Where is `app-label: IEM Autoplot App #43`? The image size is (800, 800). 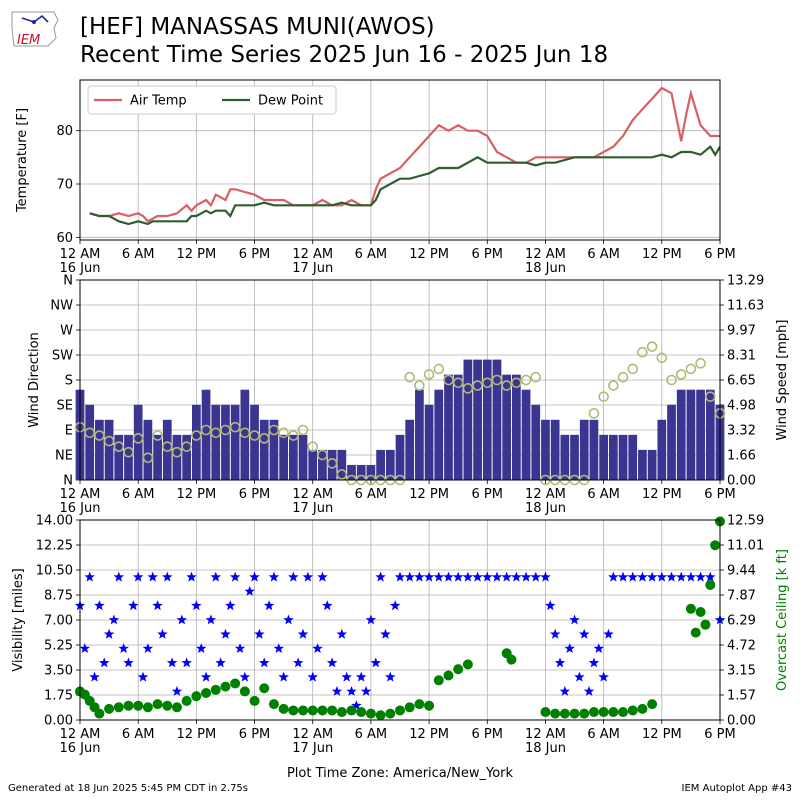
app-label: IEM Autoplot App #43 is located at coordinates (736, 788).